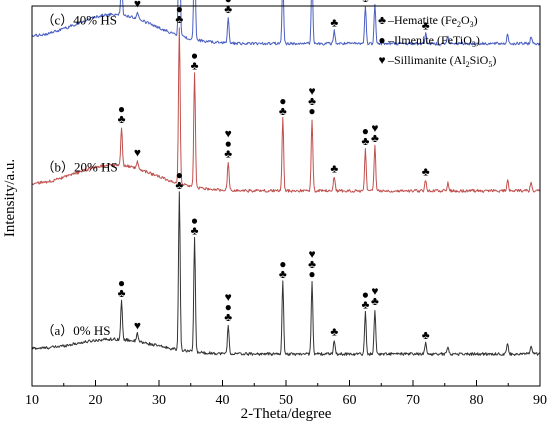  I want to click on series-label: （c）40% HS, so click(79, 19).